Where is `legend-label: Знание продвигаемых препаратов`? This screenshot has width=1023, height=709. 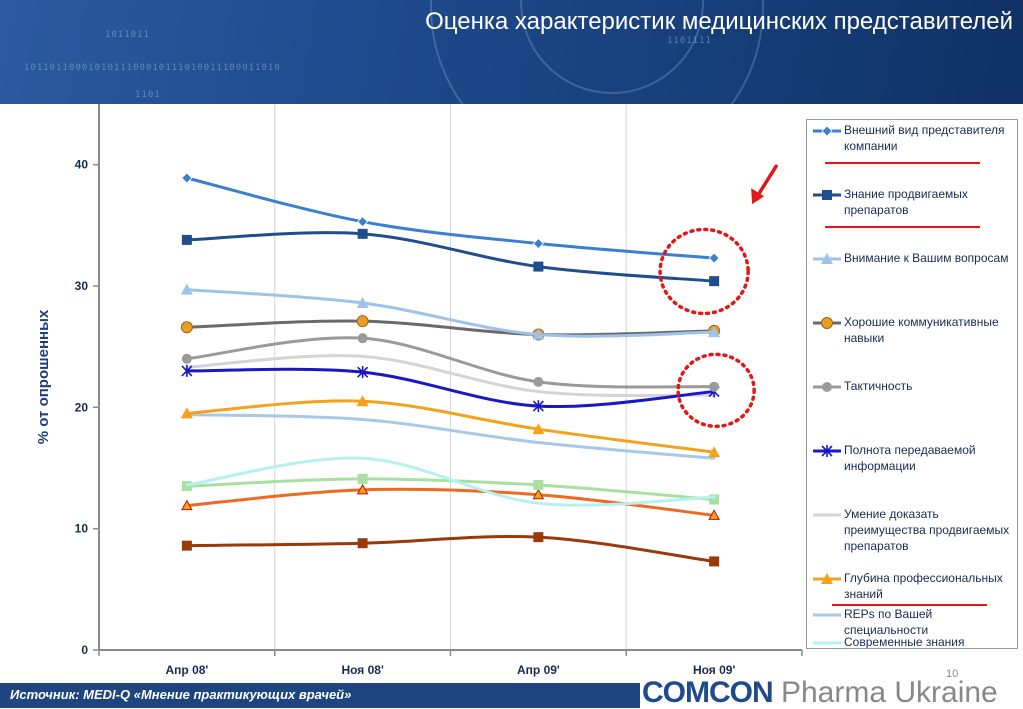
legend-label: Знание продвигаемых препаратов is located at coordinates (906, 202).